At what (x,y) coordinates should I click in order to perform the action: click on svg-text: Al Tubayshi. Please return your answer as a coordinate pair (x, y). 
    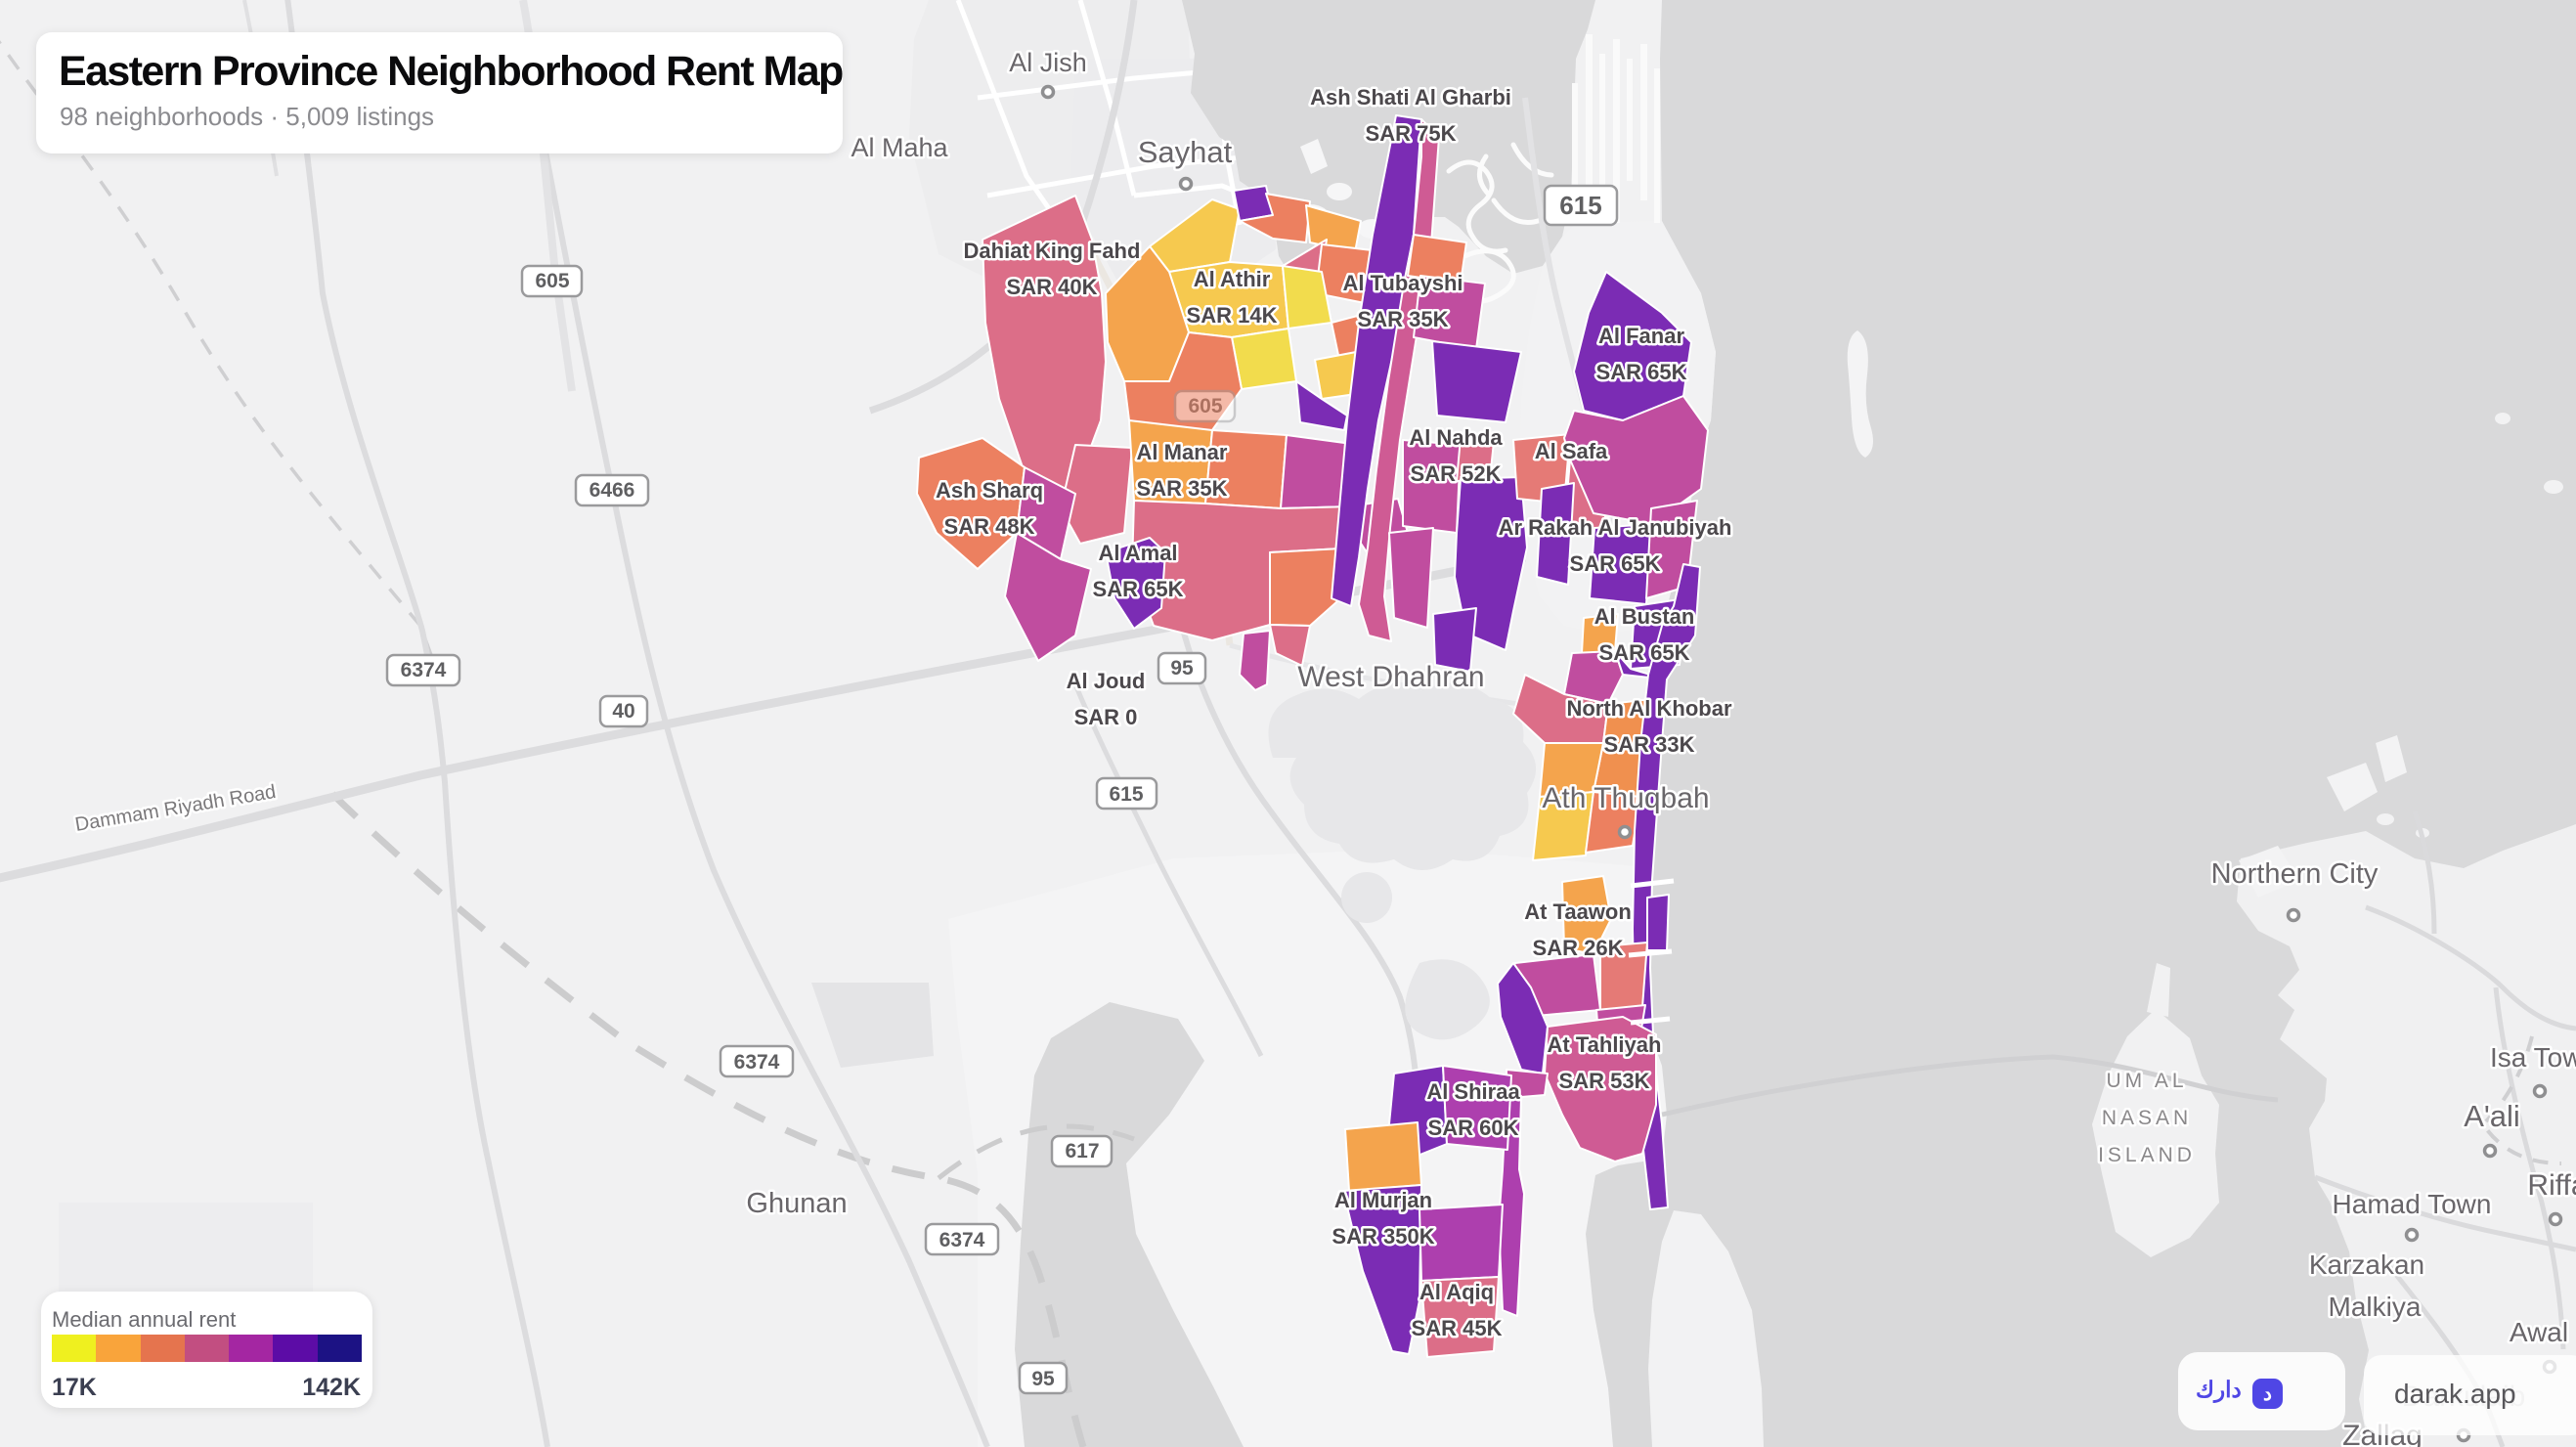
    Looking at the image, I should click on (1403, 283).